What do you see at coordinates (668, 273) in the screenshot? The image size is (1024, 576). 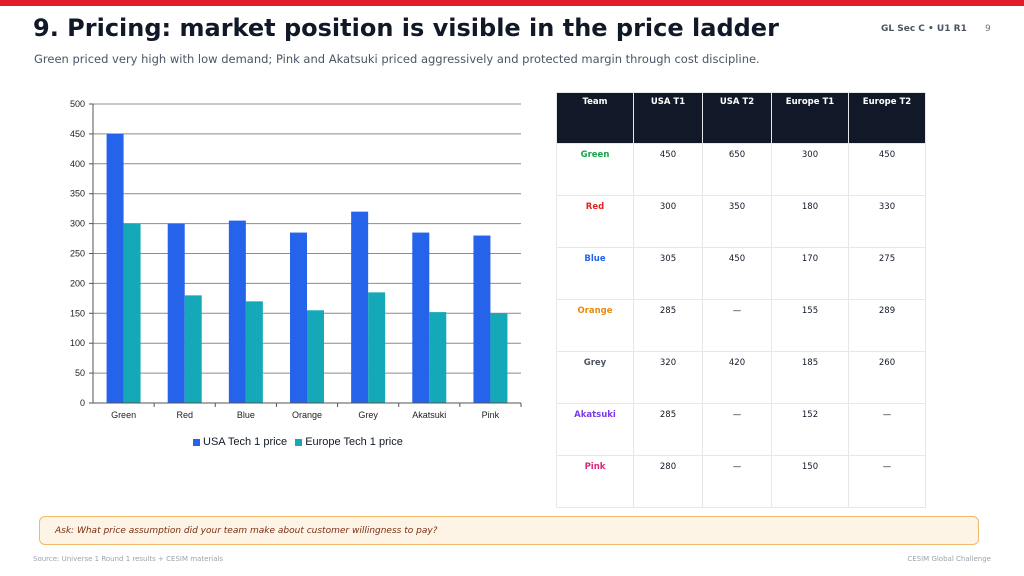 I see `table-cell: 305` at bounding box center [668, 273].